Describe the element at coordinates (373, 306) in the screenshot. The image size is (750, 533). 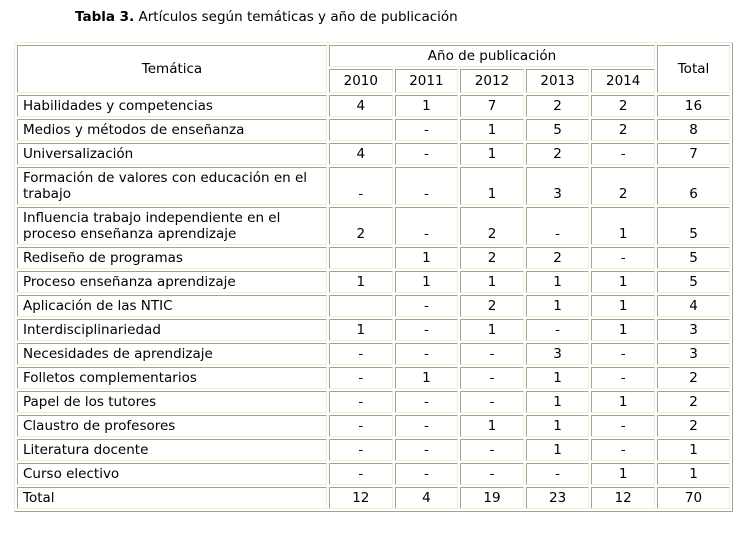
I see `table-row: Aplicación de las NTIC -2 1 1 4` at that location.